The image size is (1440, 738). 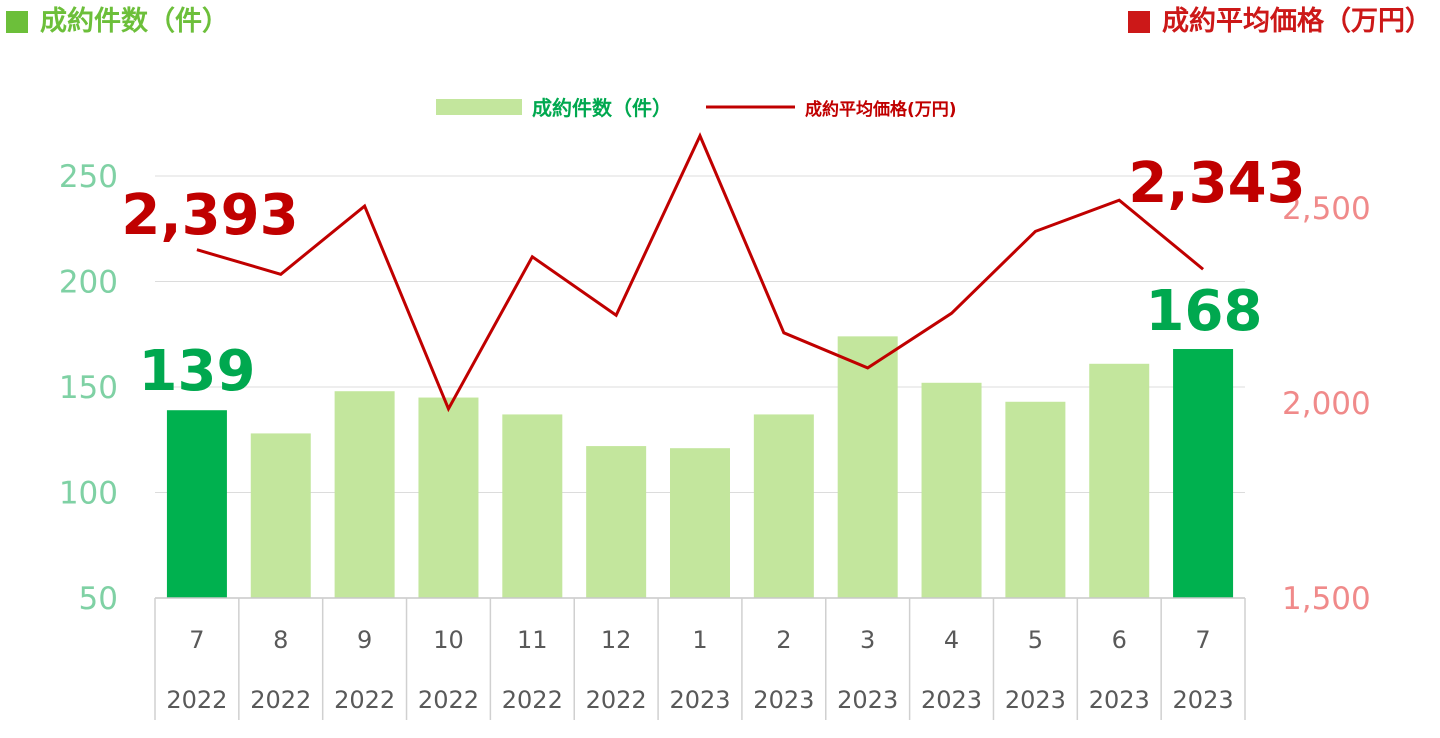 I want to click on legend-bar-label: 成約件数（件）, so click(x=602, y=108).